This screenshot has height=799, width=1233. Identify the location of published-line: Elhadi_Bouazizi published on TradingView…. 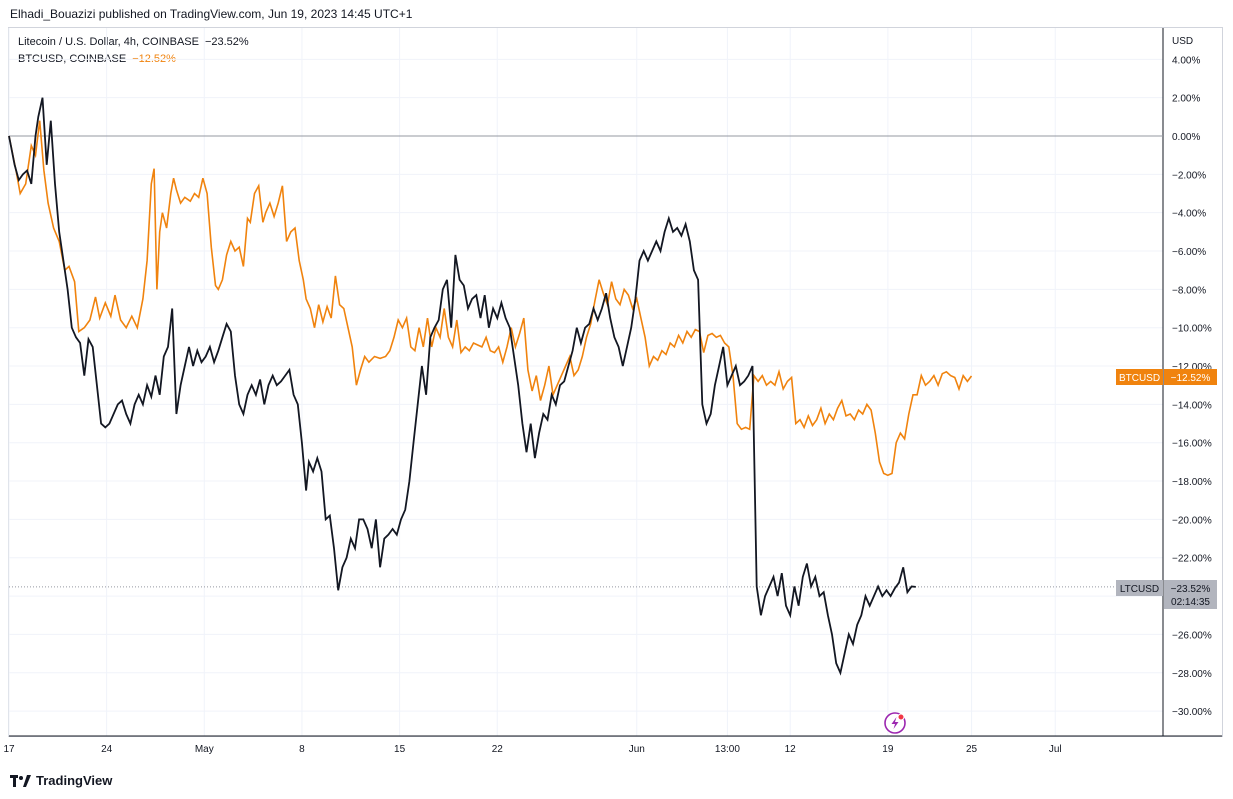
(211, 14).